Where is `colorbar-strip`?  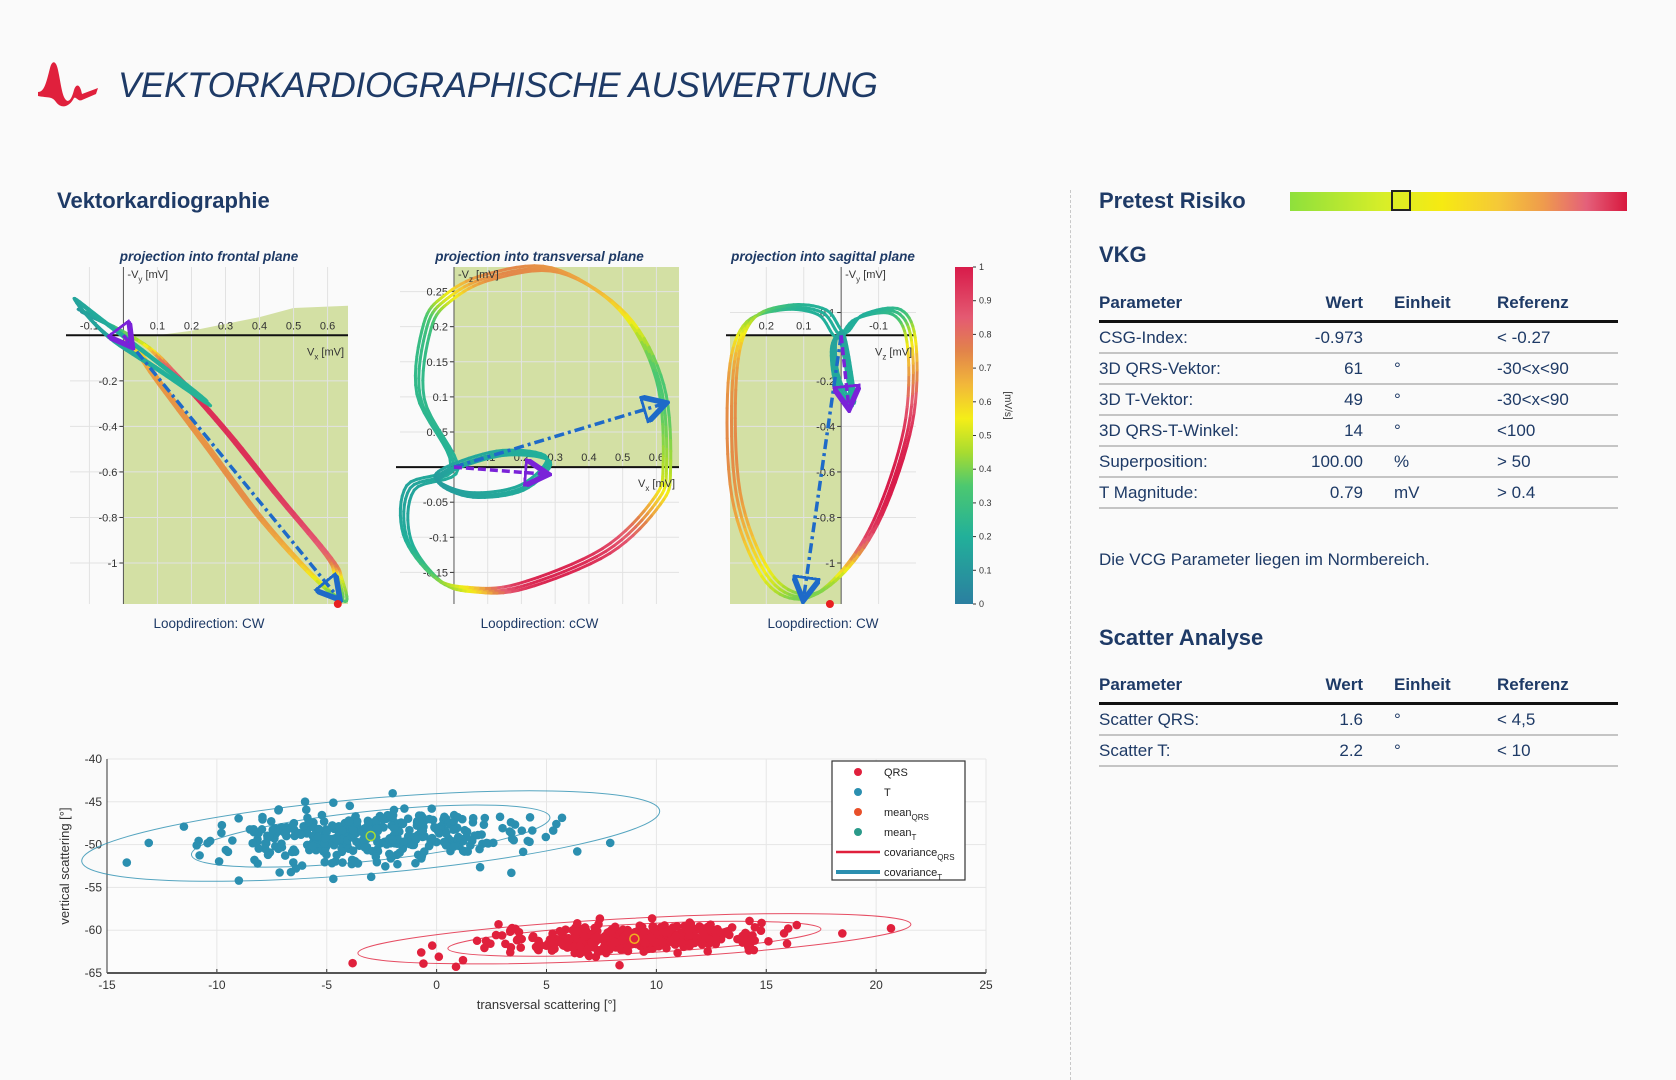 colorbar-strip is located at coordinates (964, 435).